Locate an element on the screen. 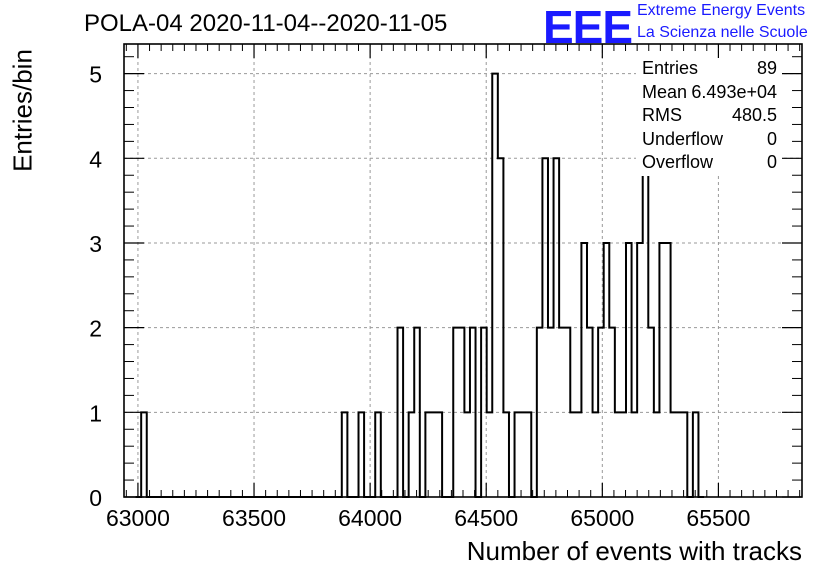  x-axis-label: Number of events with tracks is located at coordinates (634, 551).